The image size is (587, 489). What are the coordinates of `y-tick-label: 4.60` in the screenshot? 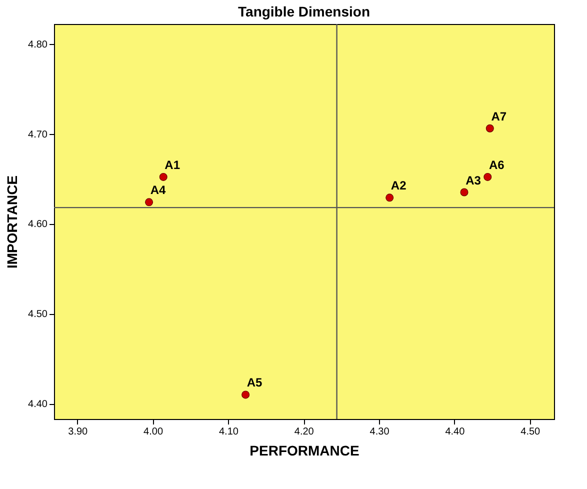 It's located at (38, 224).